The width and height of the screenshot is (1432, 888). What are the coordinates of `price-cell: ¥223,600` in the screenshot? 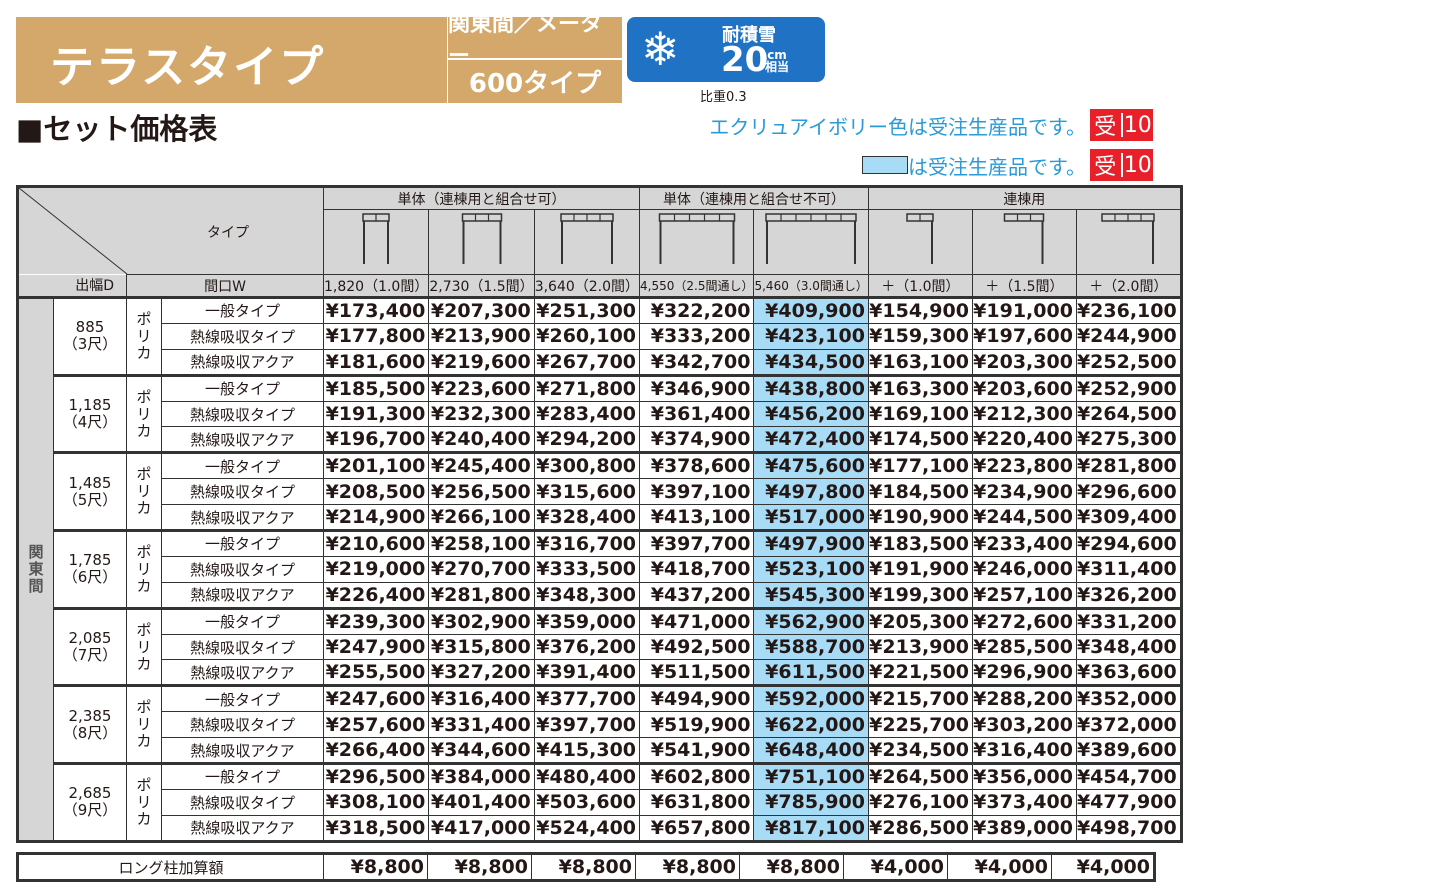 It's located at (481, 387).